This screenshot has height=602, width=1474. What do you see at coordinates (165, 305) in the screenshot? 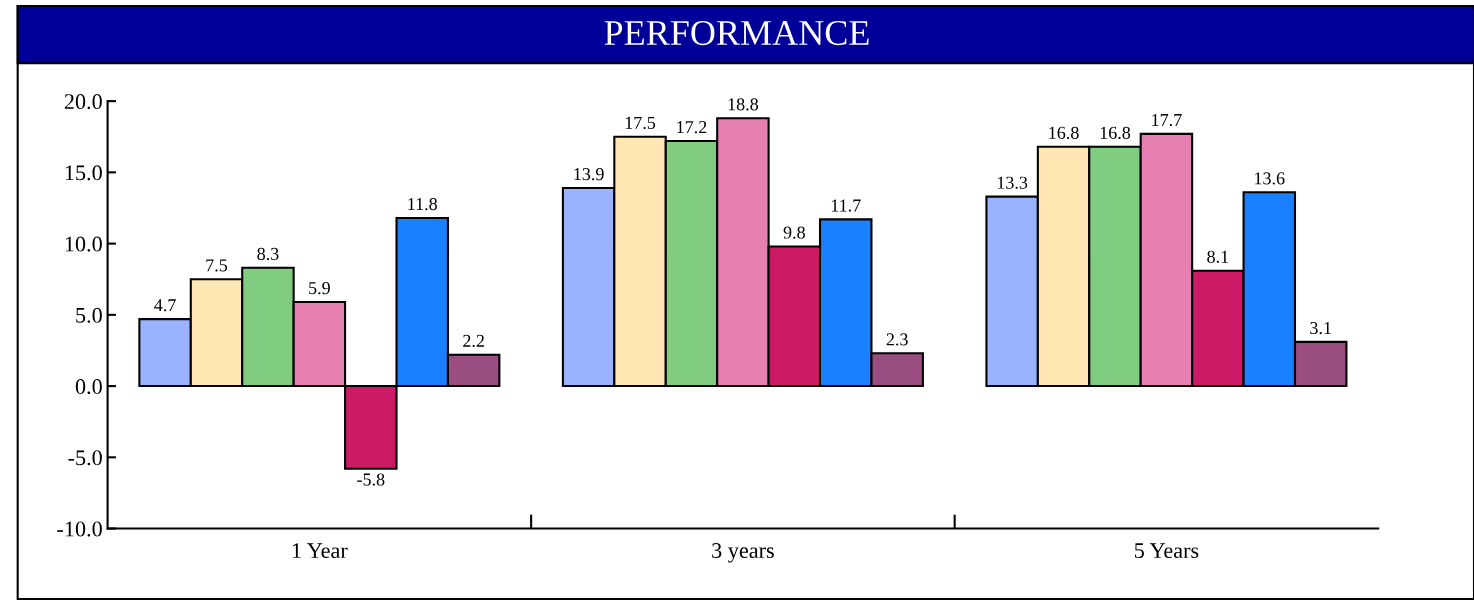
I see `data-label: 4.7` at bounding box center [165, 305].